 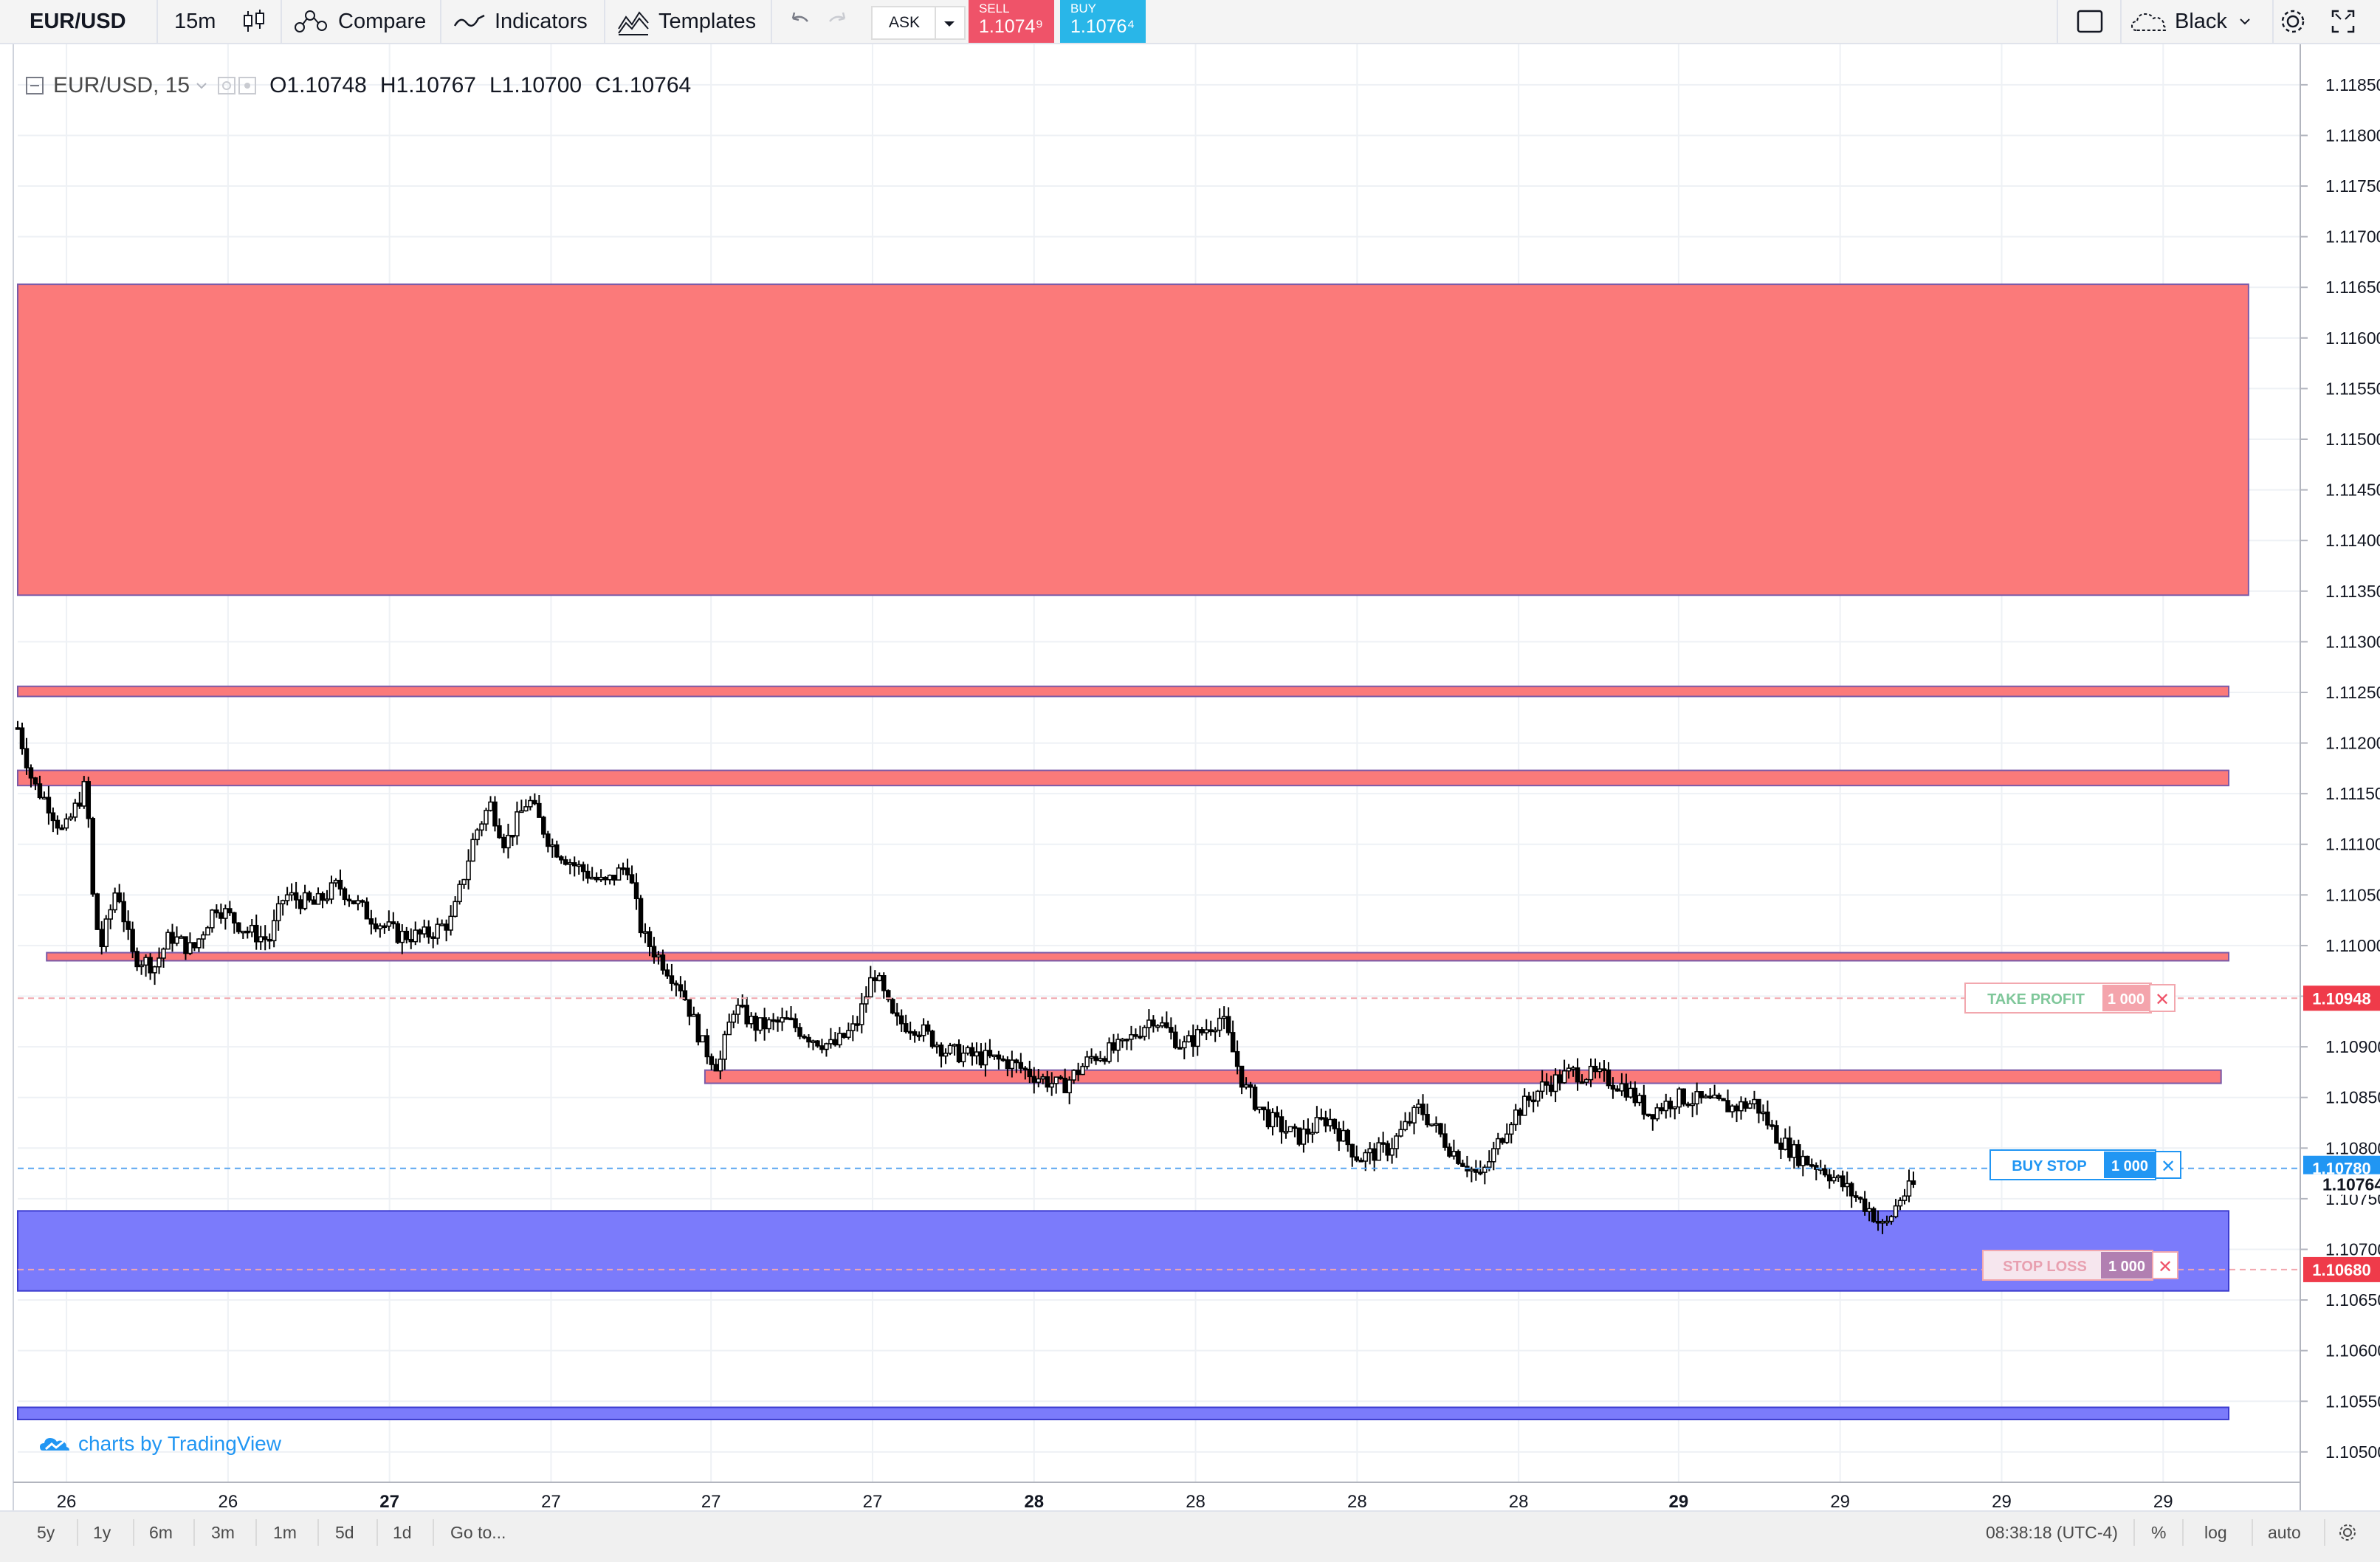 What do you see at coordinates (2293, 21) in the screenshot?
I see `settings-button` at bounding box center [2293, 21].